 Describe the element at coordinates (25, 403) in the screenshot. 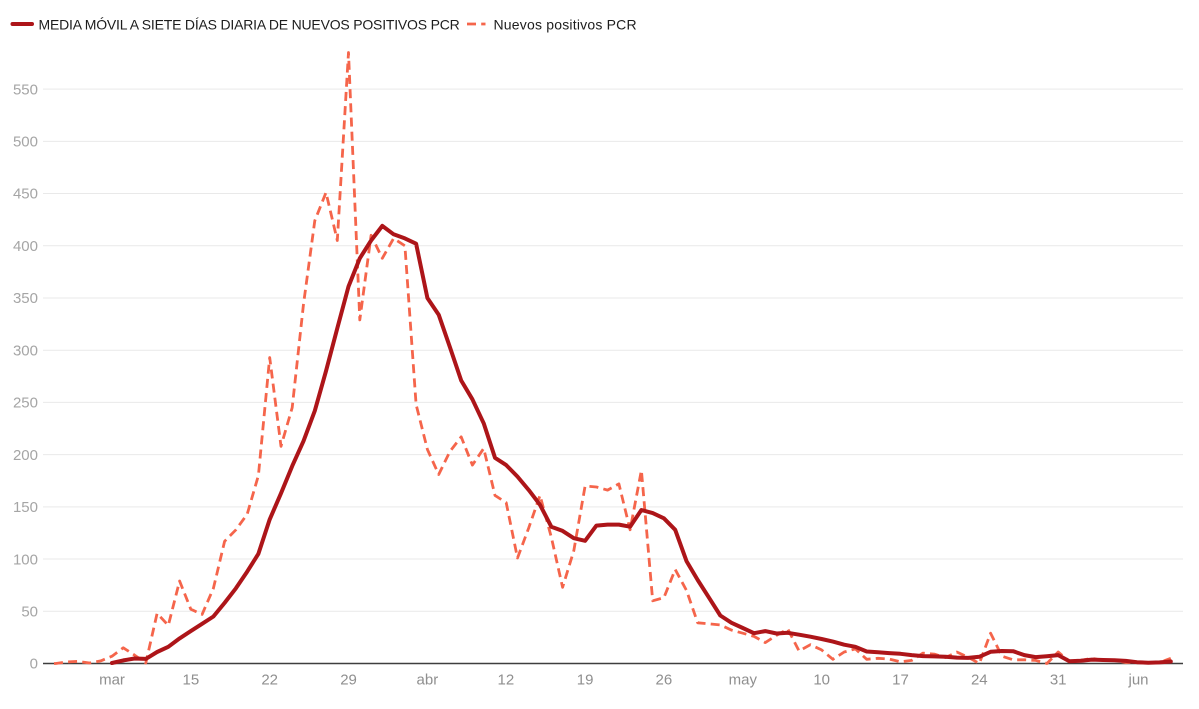

I see `svg-text: 250` at that location.